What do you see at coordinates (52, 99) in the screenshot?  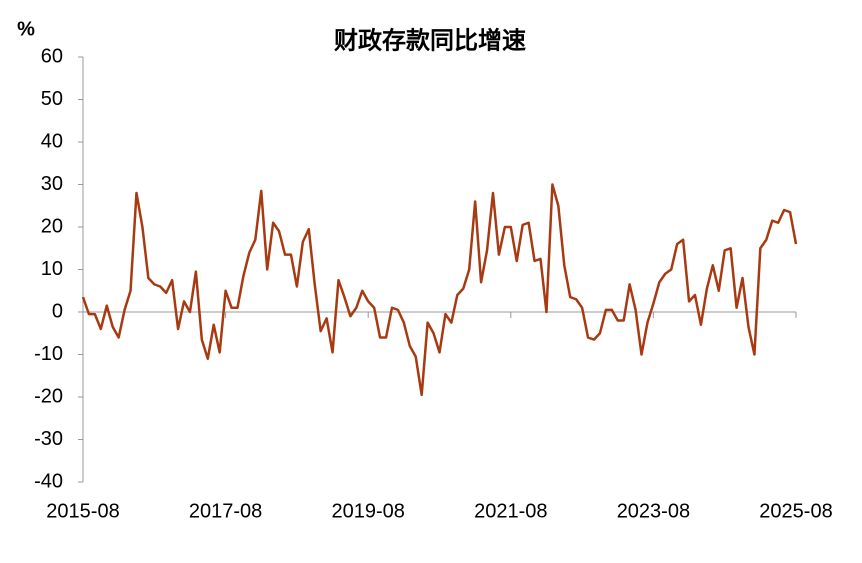 I see `y-tick-label: 50` at bounding box center [52, 99].